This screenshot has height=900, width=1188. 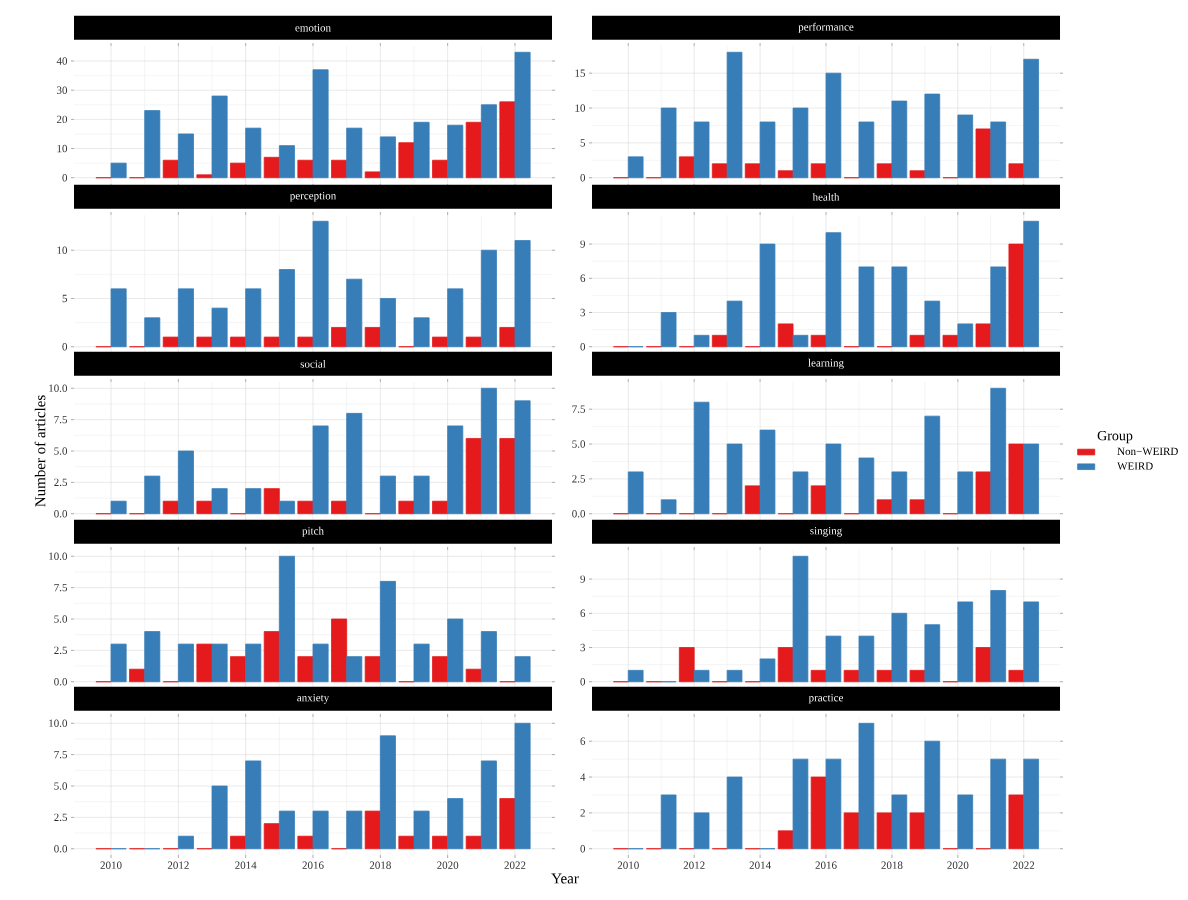 I want to click on x-tick-label: 2012, so click(x=694, y=865).